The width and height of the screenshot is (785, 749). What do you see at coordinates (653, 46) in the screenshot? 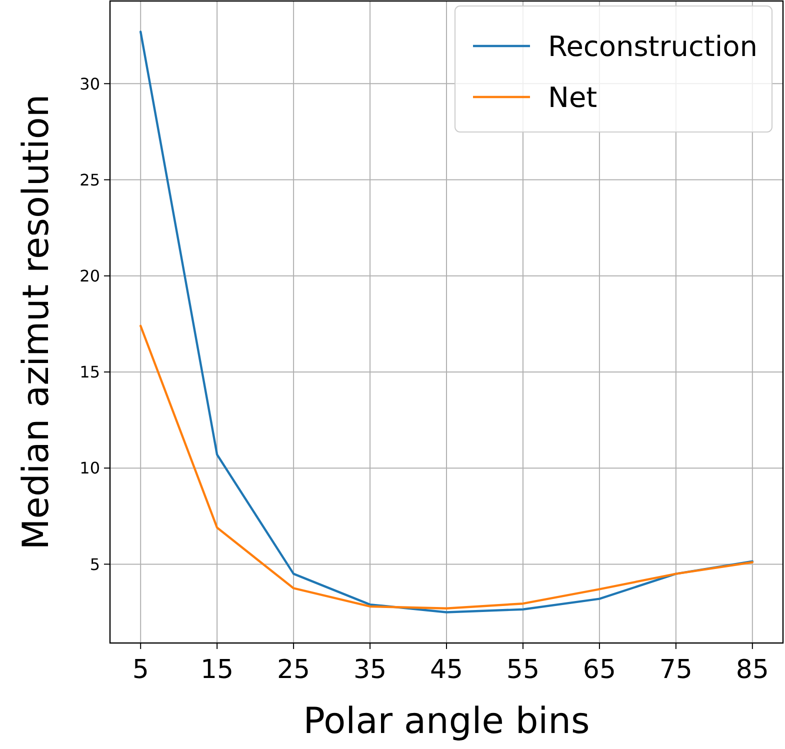
I see `legend-label: Reconstruction` at bounding box center [653, 46].